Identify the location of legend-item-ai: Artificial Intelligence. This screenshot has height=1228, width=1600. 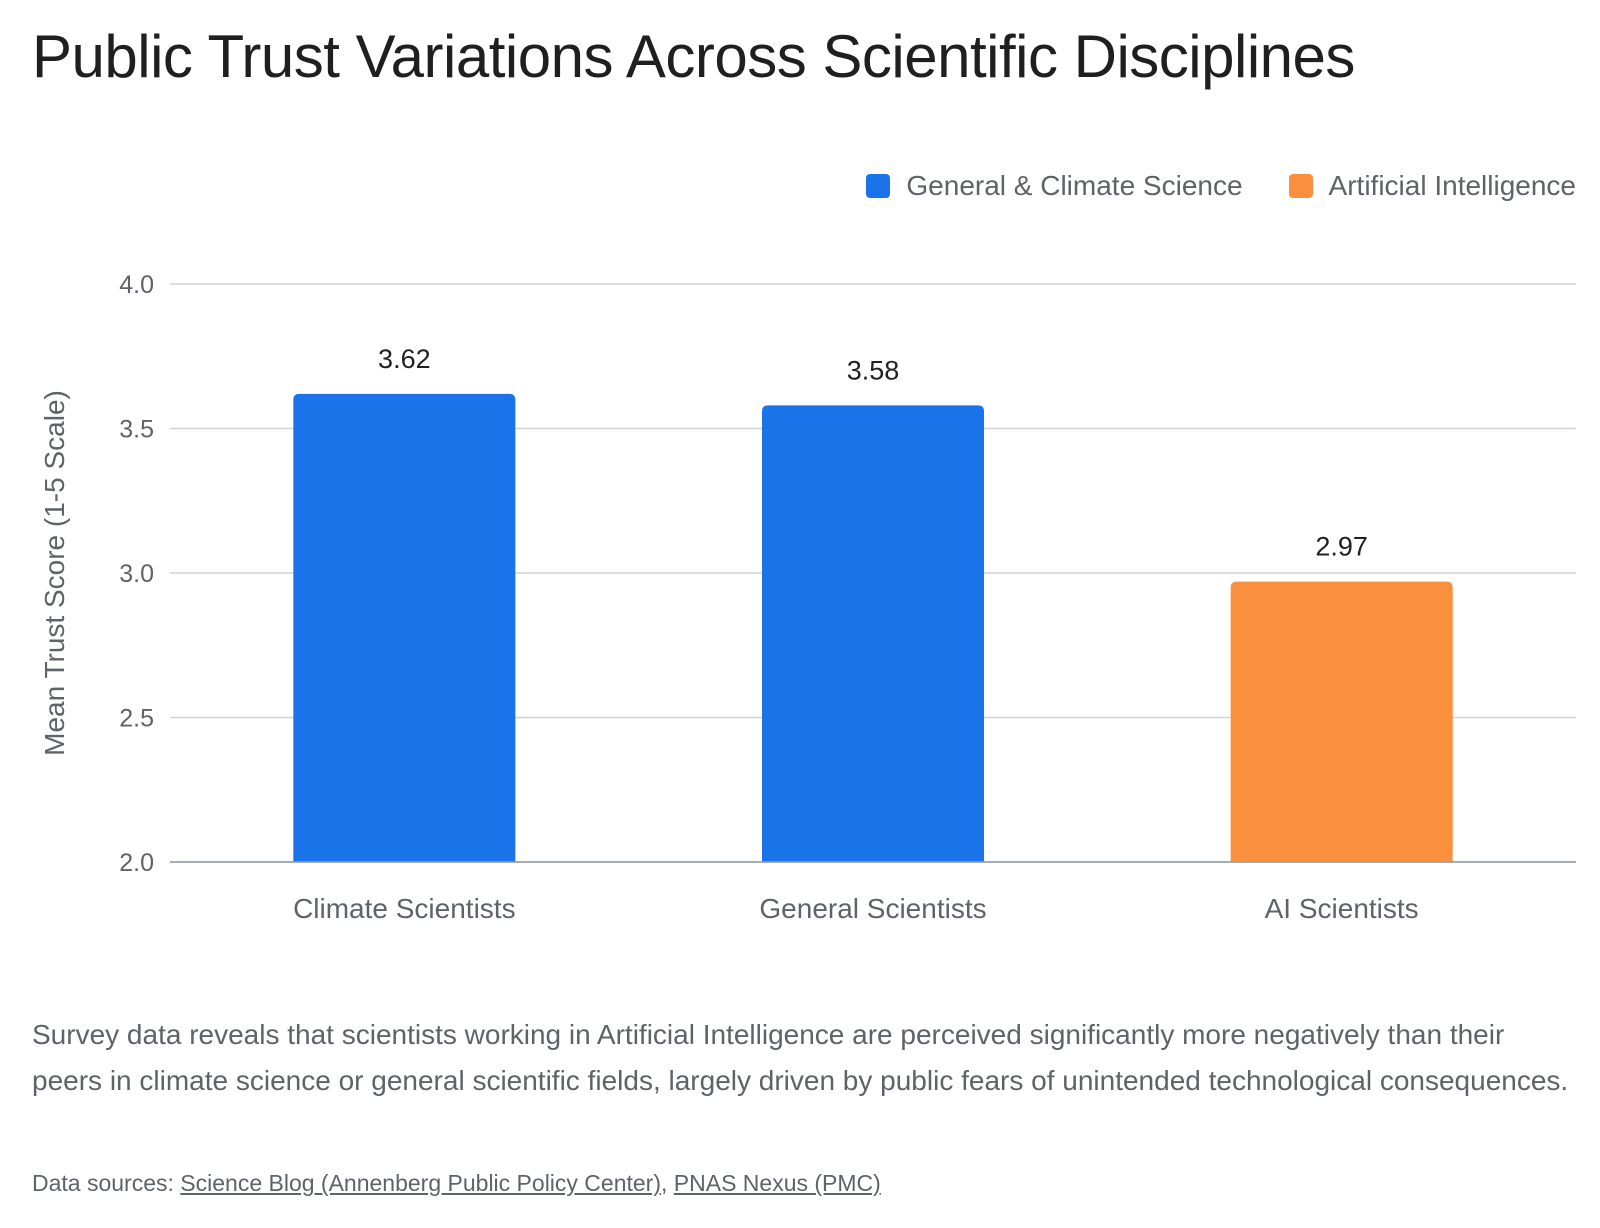
(1432, 186).